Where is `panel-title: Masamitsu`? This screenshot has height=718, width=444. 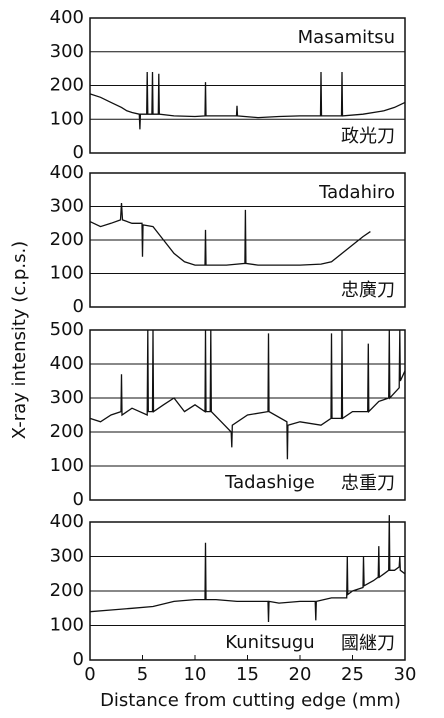 panel-title: Masamitsu is located at coordinates (346, 37).